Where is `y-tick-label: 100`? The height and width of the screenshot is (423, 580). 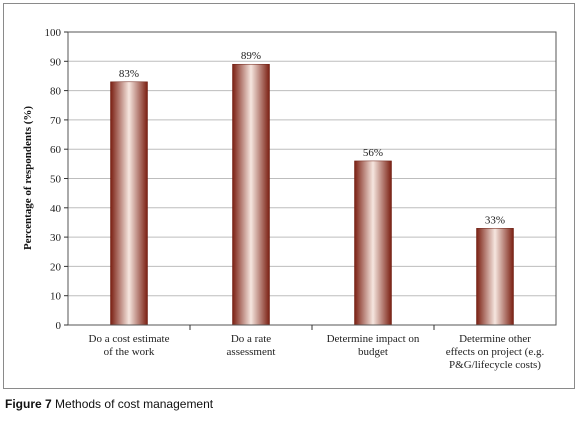 y-tick-label: 100 is located at coordinates (53, 33).